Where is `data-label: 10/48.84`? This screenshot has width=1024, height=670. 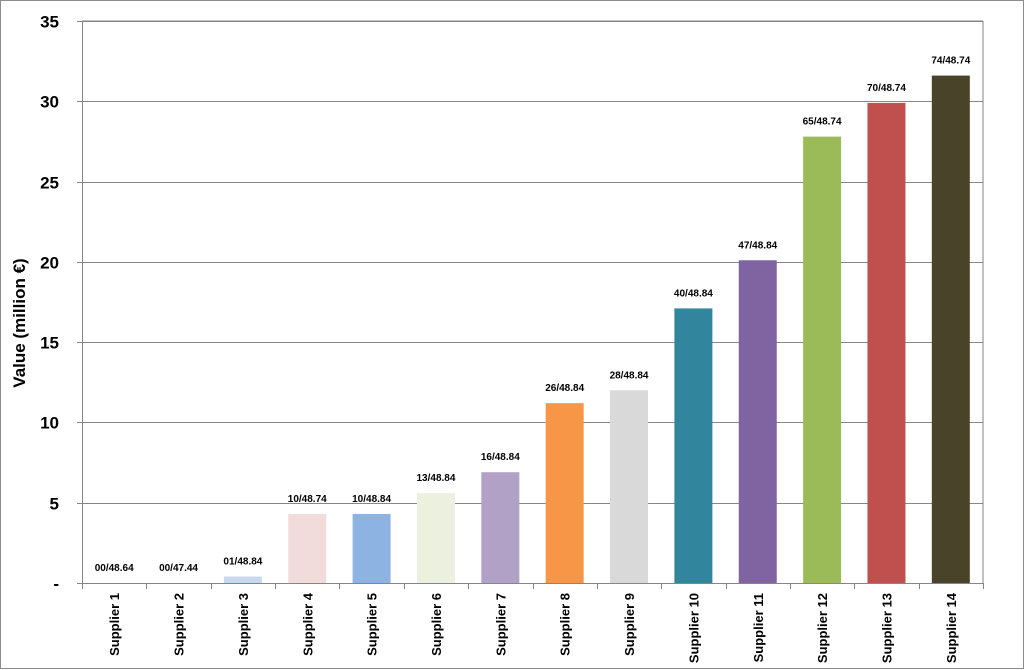 data-label: 10/48.84 is located at coordinates (371, 499).